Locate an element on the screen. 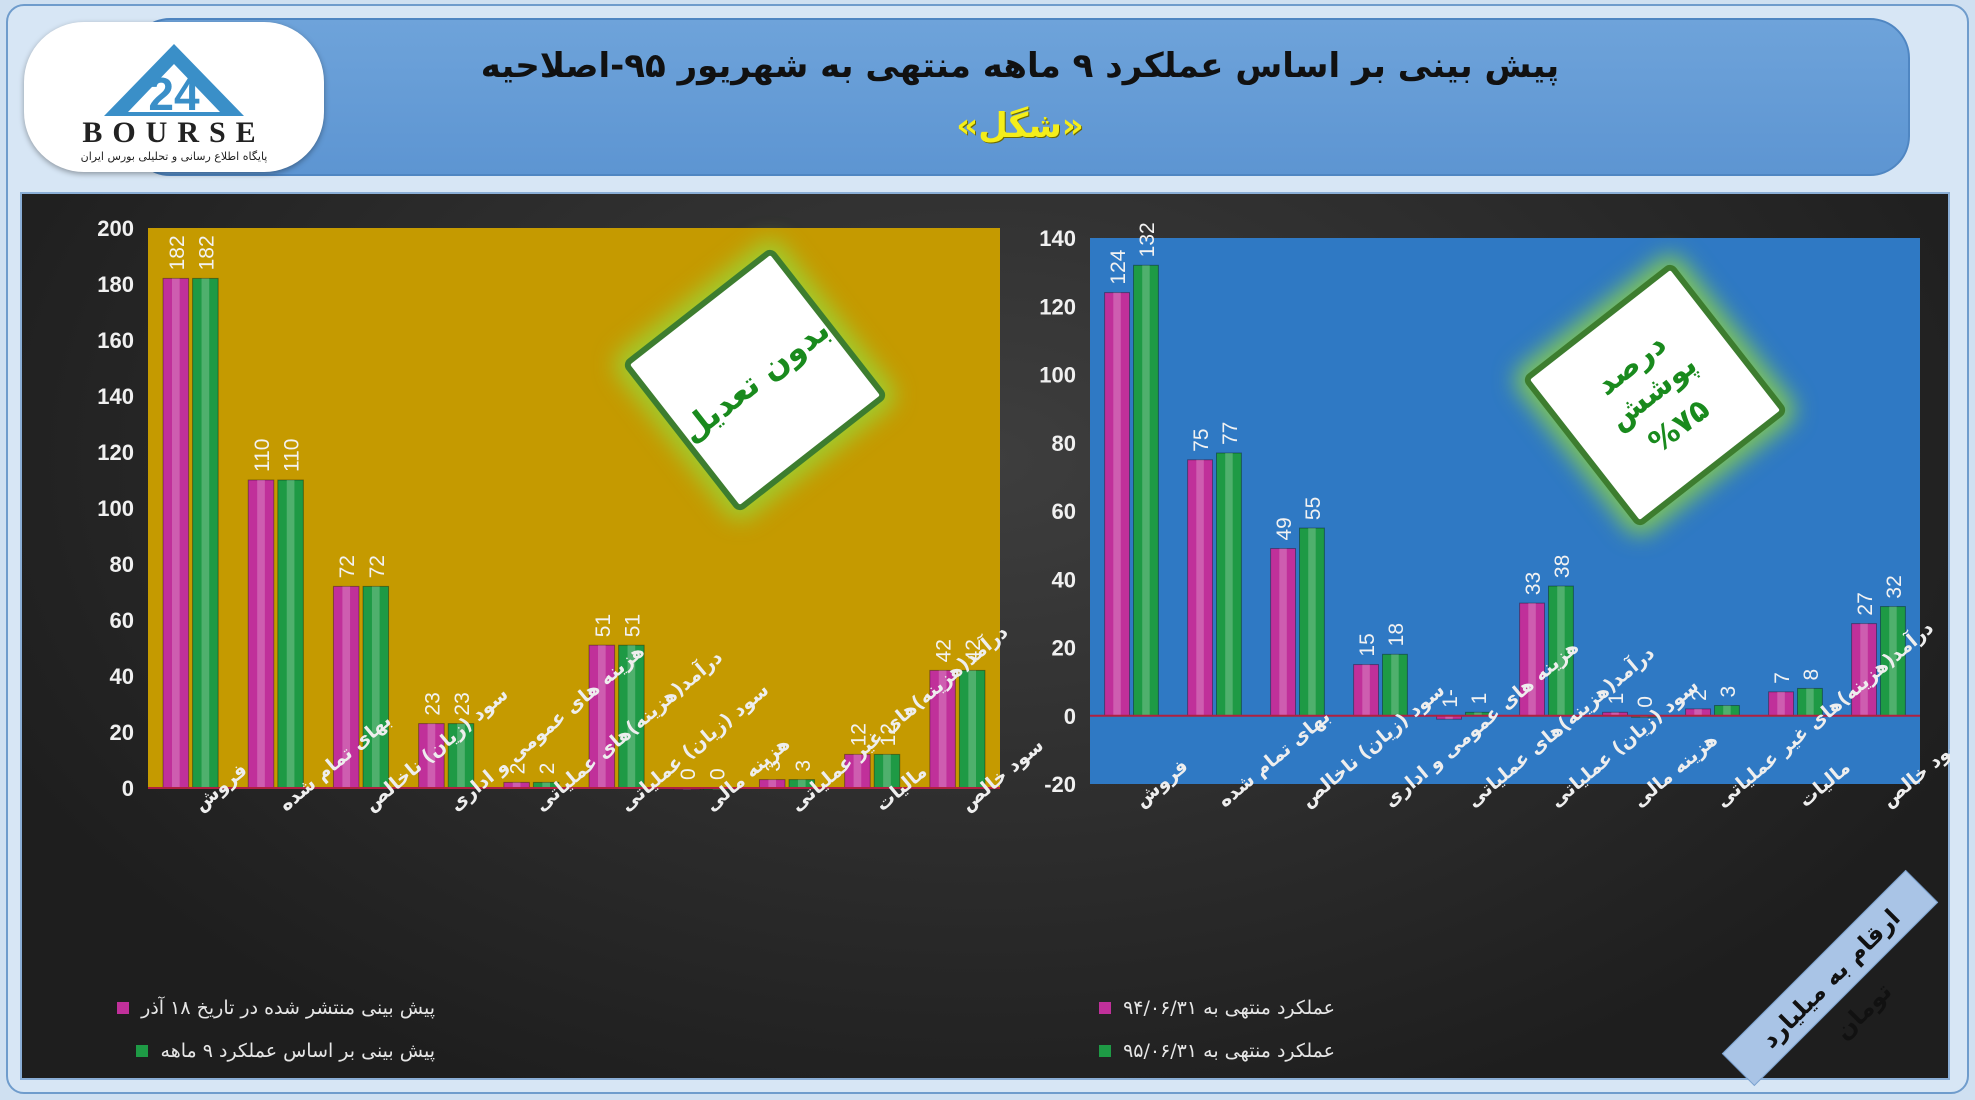 Image resolution: width=1975 pixels, height=1100 pixels. logo-text: BOURSE is located at coordinates (174, 132).